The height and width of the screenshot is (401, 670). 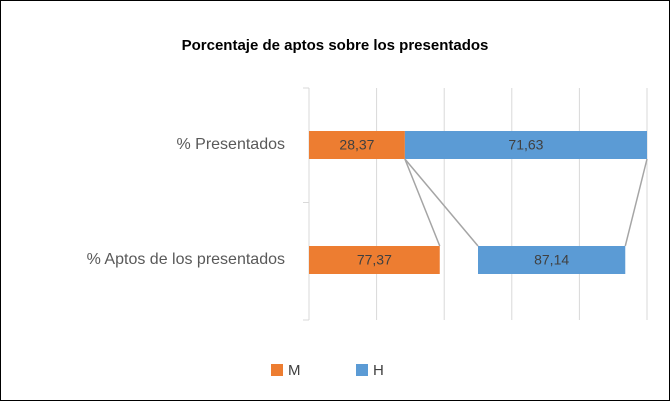 I want to click on y-tick-label: % Presentados, so click(x=230, y=144).